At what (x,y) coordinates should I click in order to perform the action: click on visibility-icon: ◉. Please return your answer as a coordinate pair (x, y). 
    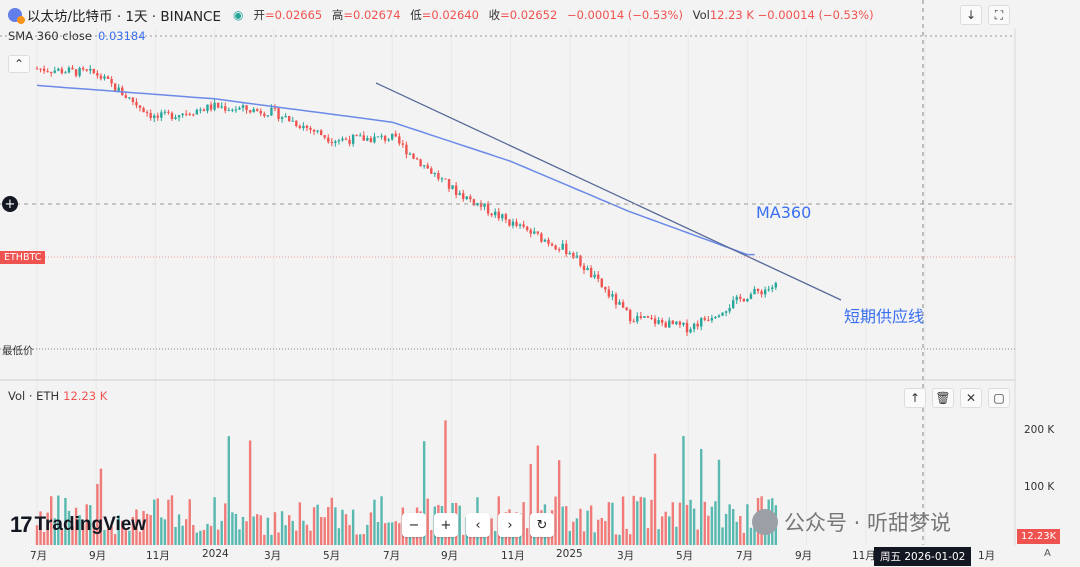
    Looking at the image, I should click on (238, 15).